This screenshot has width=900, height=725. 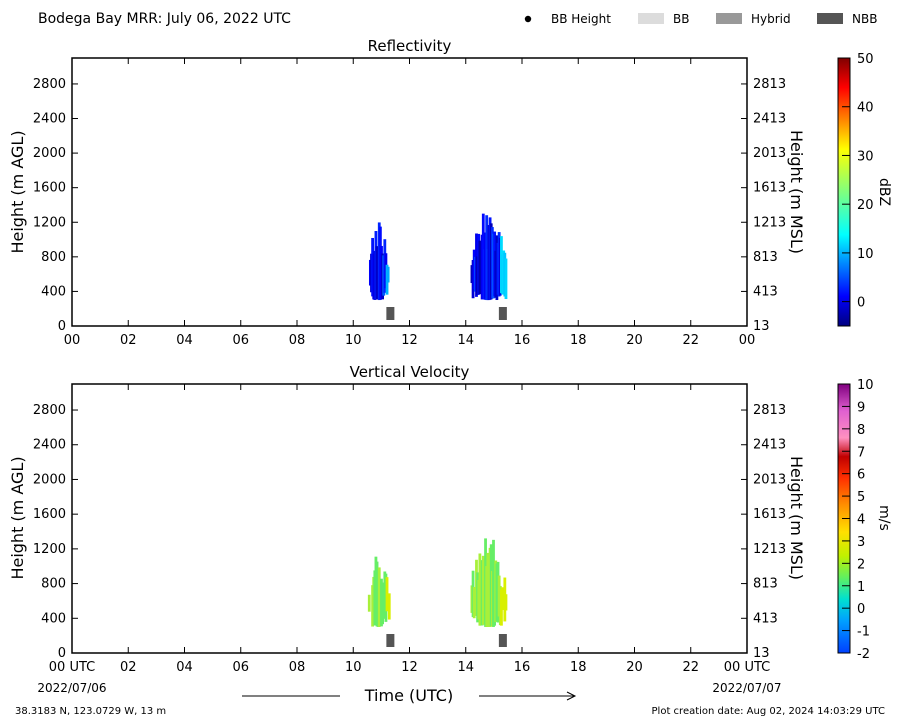 I want to click on location-footer: 38.3183 N, 123.0729 W, 13 m, so click(x=90, y=711).